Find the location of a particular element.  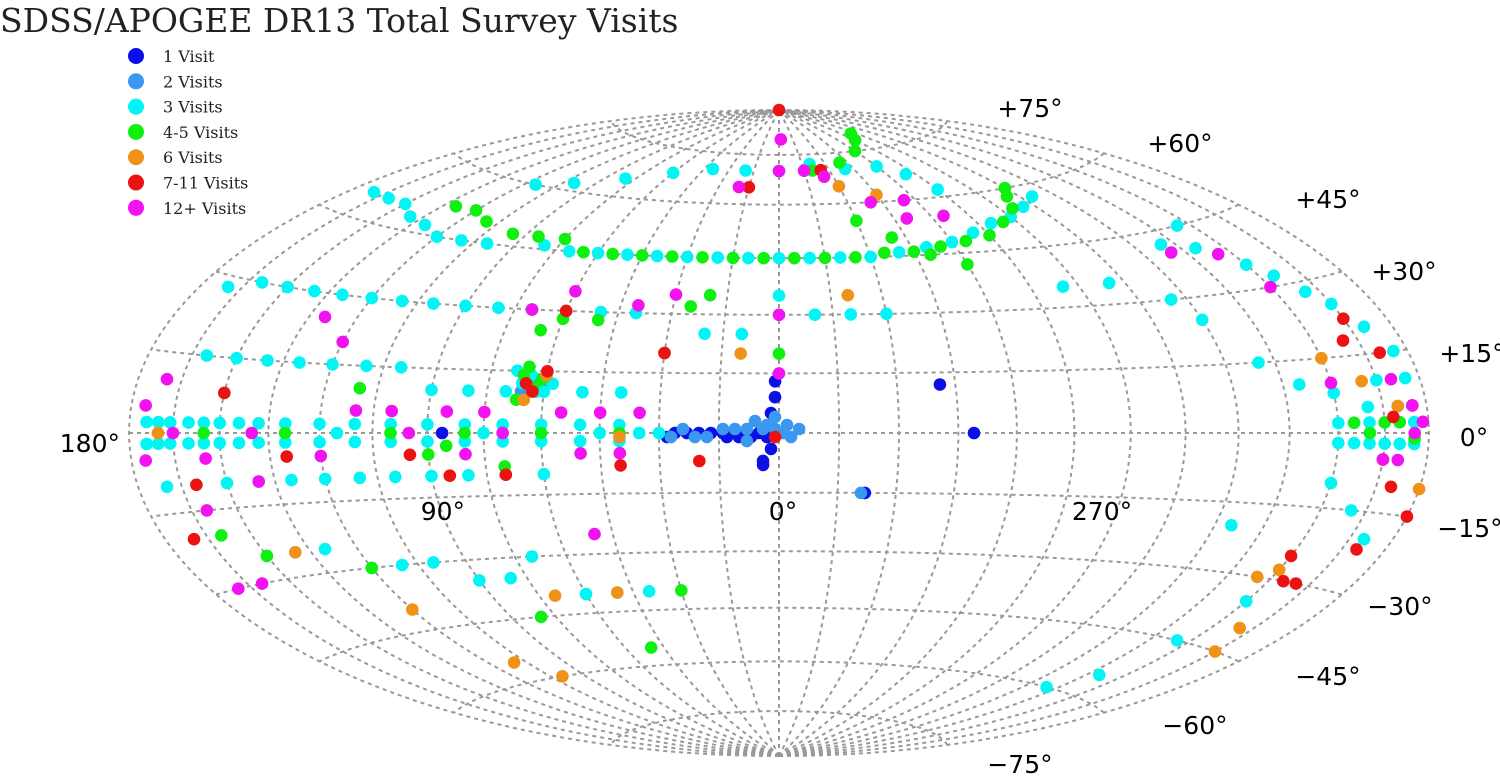

y-tick-label: −30° is located at coordinates (1399, 606).